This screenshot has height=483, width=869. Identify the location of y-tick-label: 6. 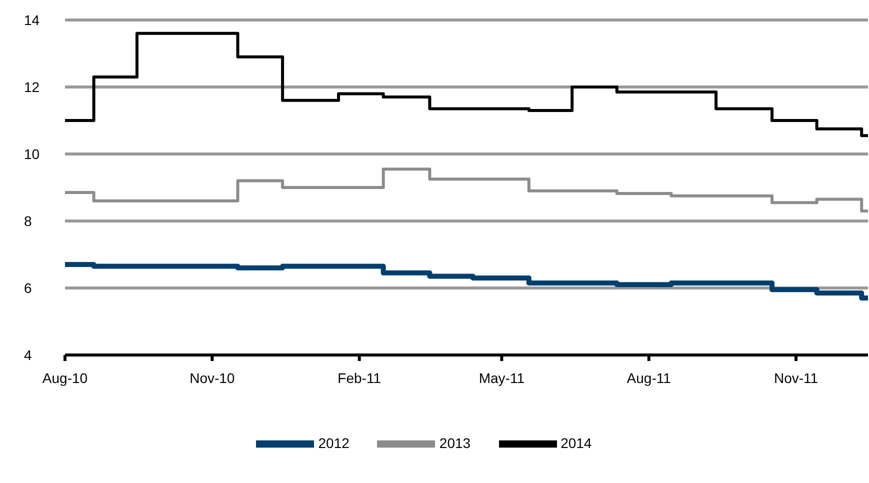
(28, 288).